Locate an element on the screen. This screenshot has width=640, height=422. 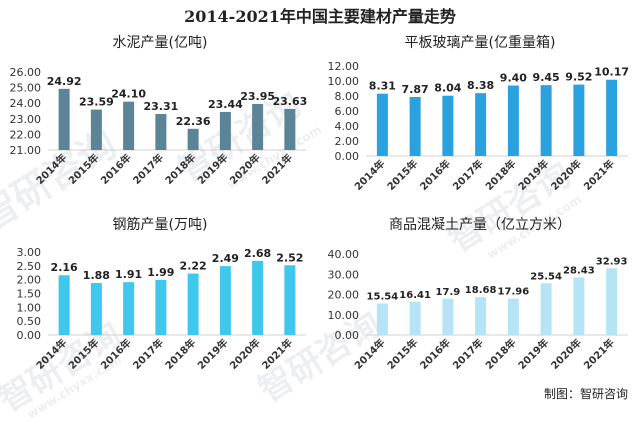
y-tick-label: 25.00 is located at coordinates (26, 88).